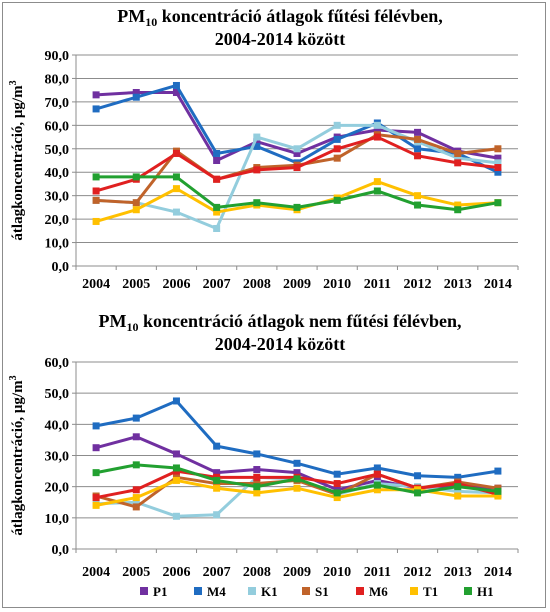  What do you see at coordinates (468, 591) in the screenshot?
I see `legend-swatch-H1` at bounding box center [468, 591].